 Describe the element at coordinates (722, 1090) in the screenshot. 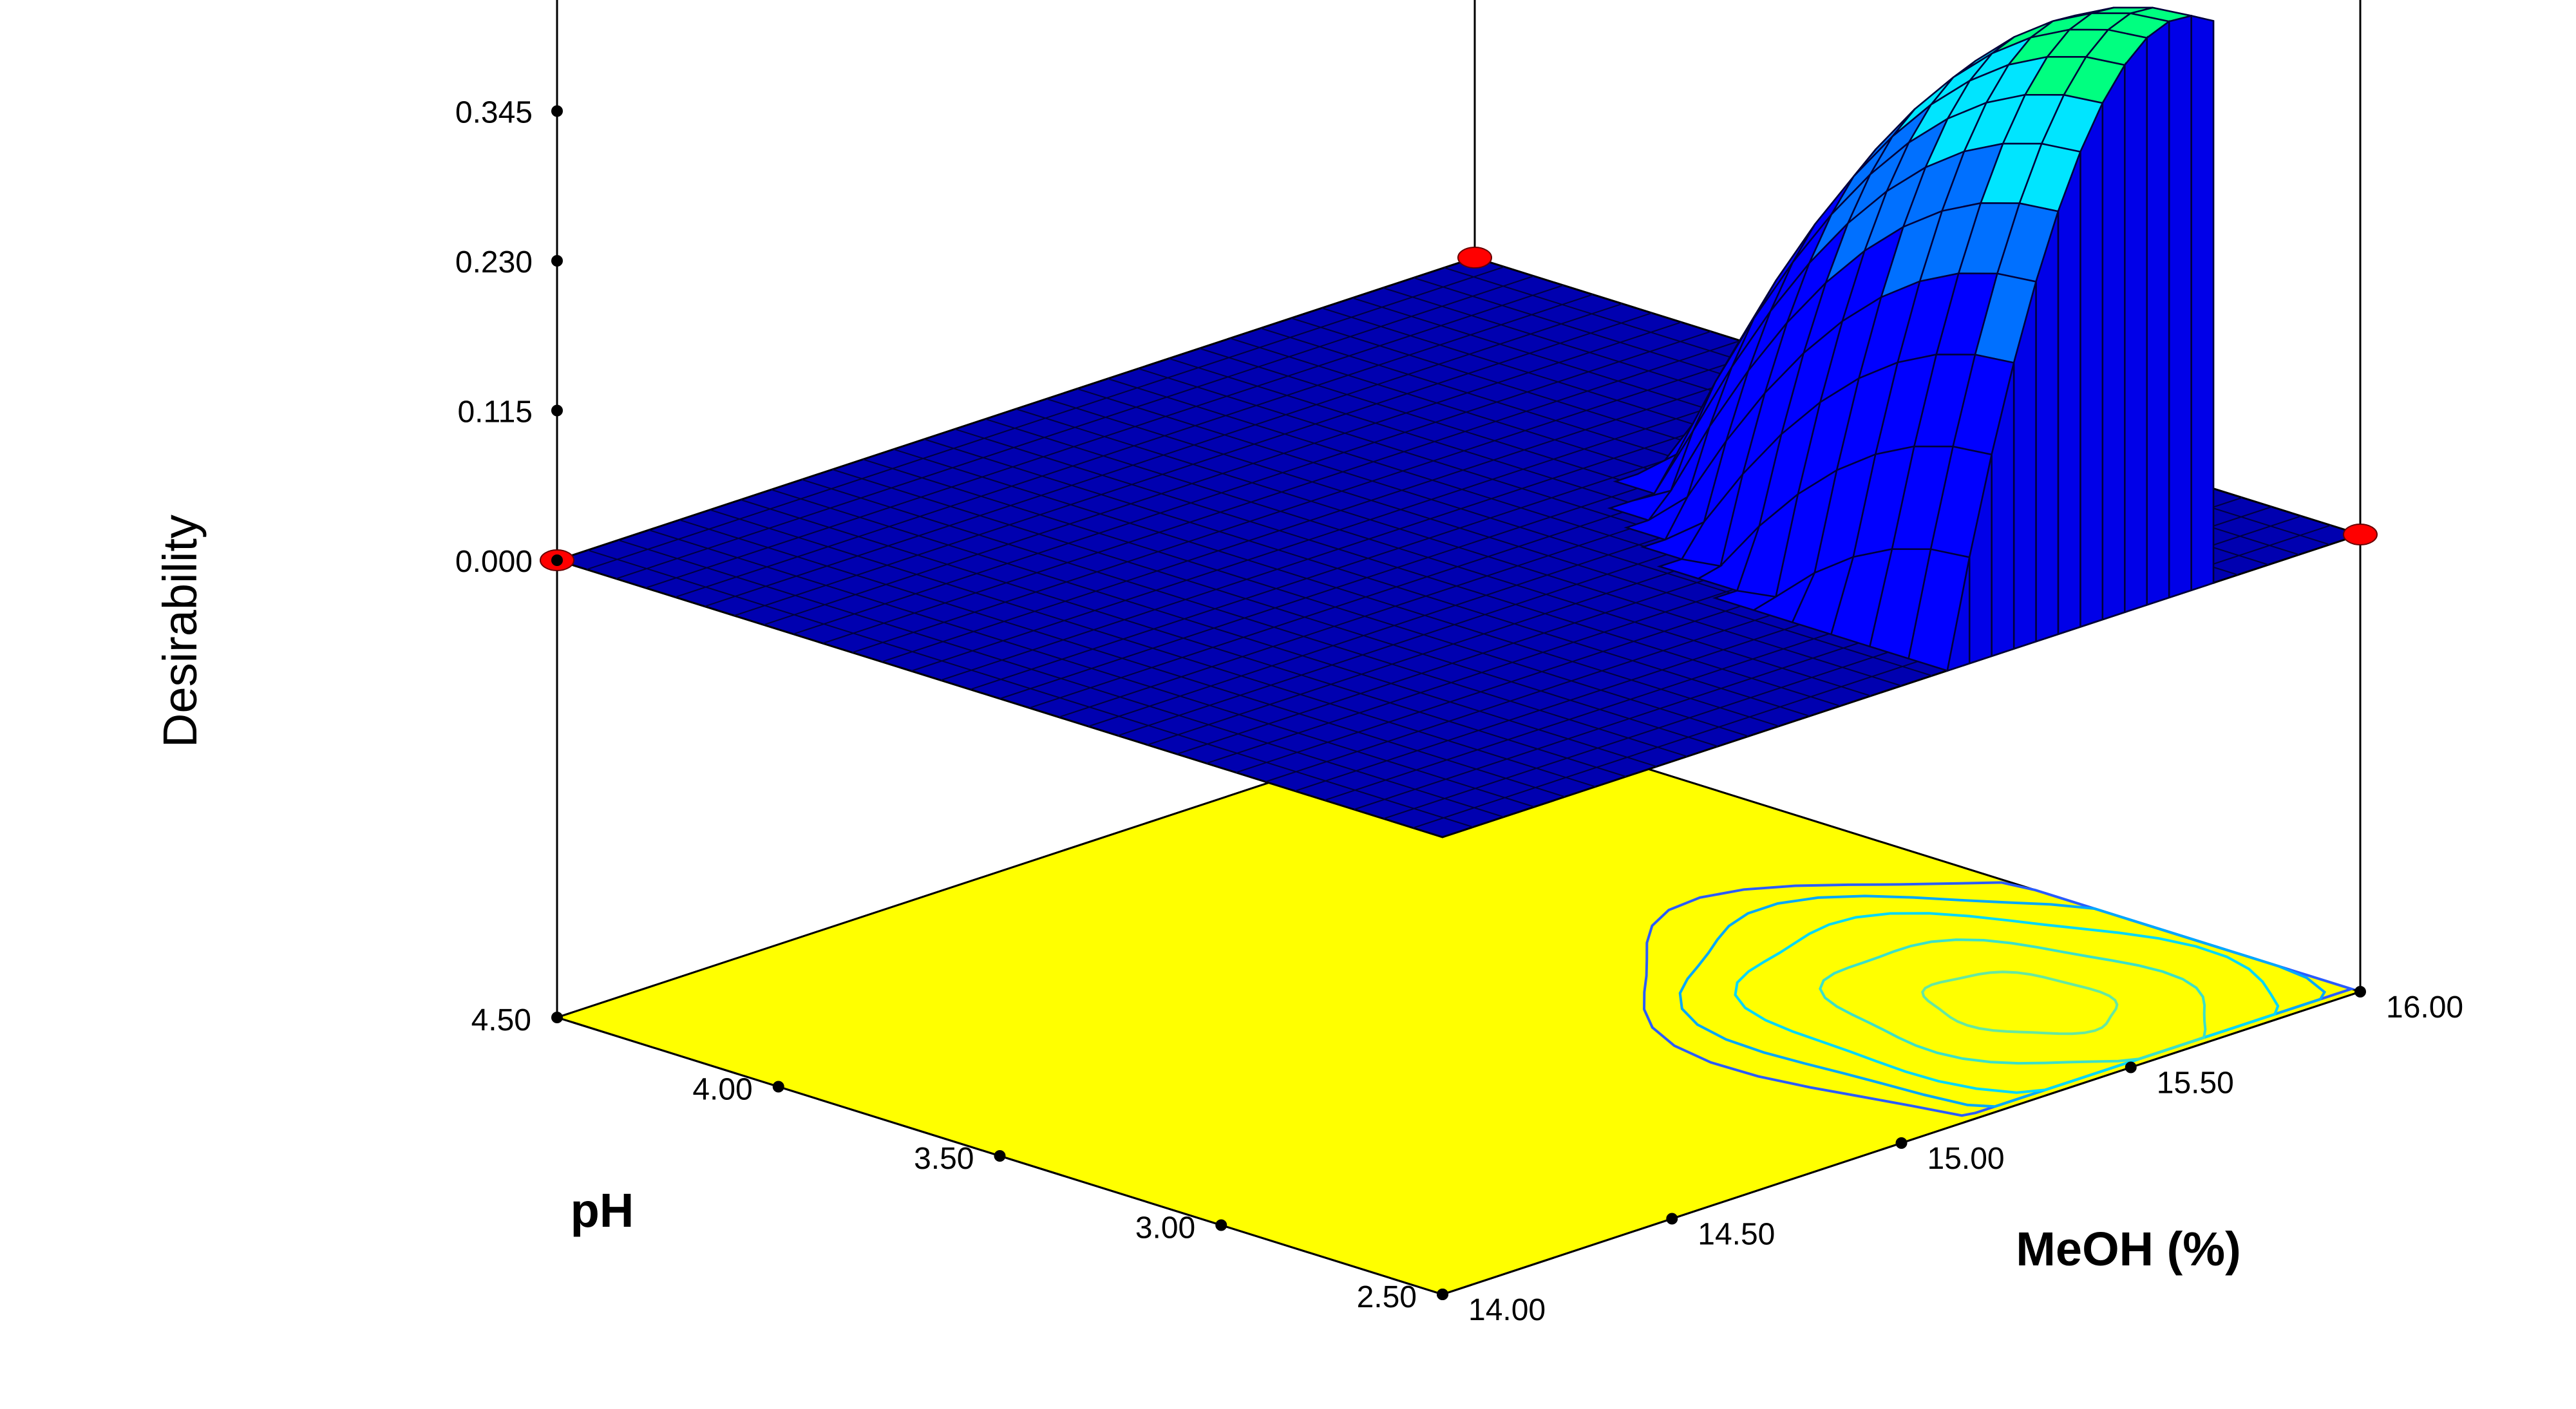

I see `ph-axis-tick-label: 4.00` at that location.